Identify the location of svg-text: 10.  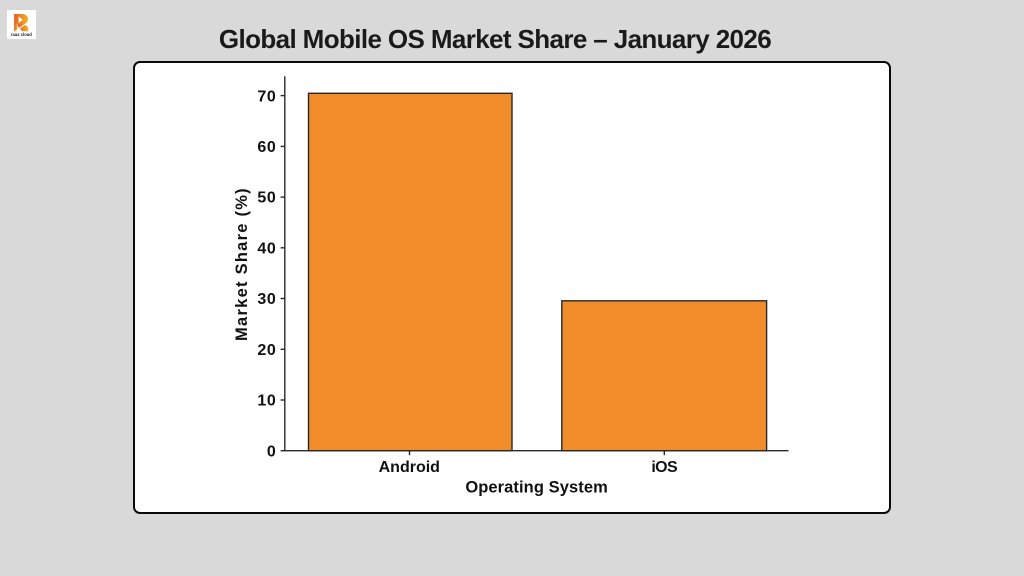
(266, 401).